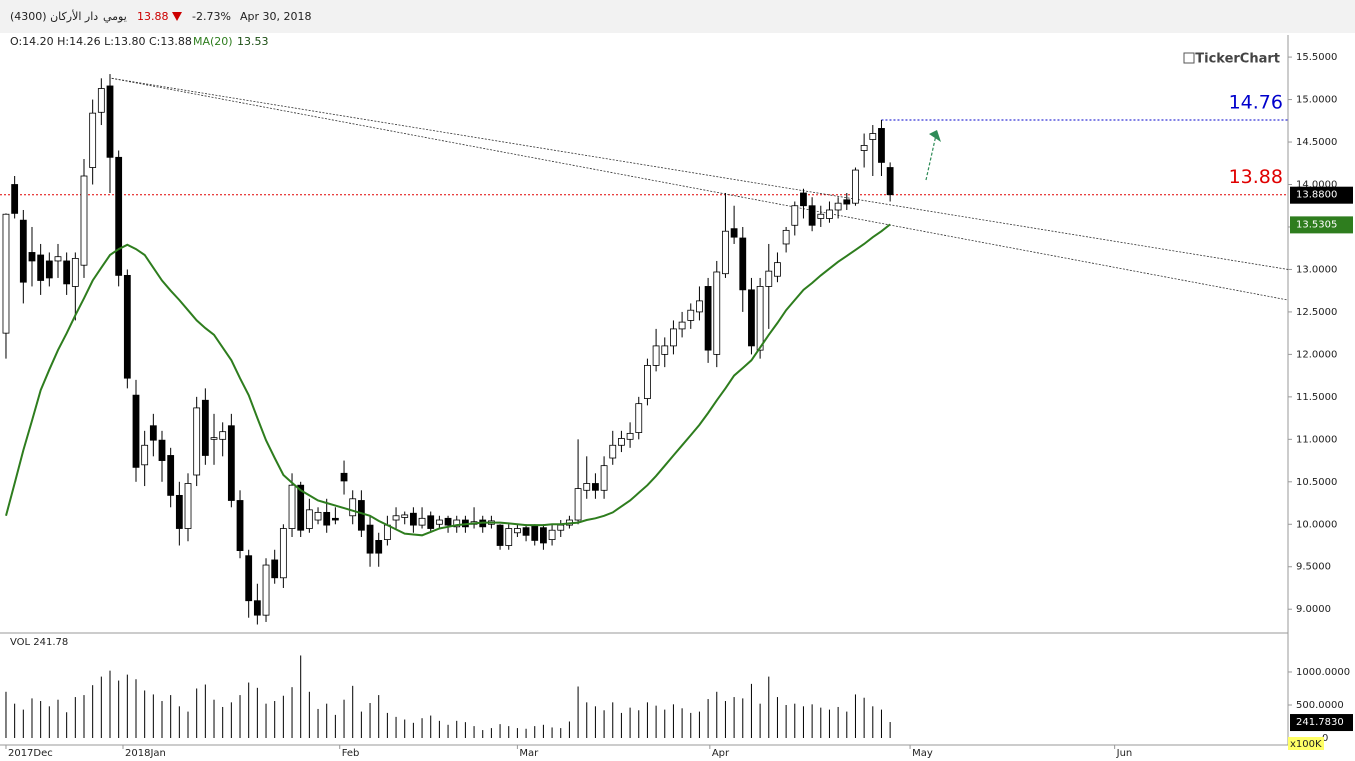 Image resolution: width=1355 pixels, height=761 pixels. What do you see at coordinates (115, 16) in the screenshot?
I see `period: يومي` at bounding box center [115, 16].